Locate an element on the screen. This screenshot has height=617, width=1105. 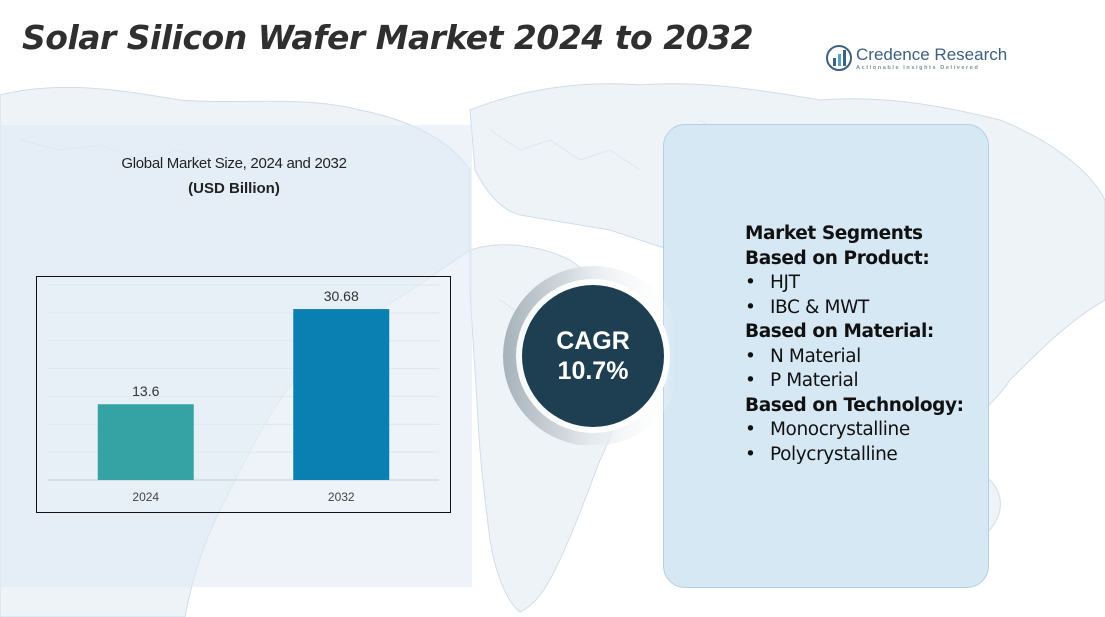
segment-item-label: Monocrystalline is located at coordinates (840, 429).